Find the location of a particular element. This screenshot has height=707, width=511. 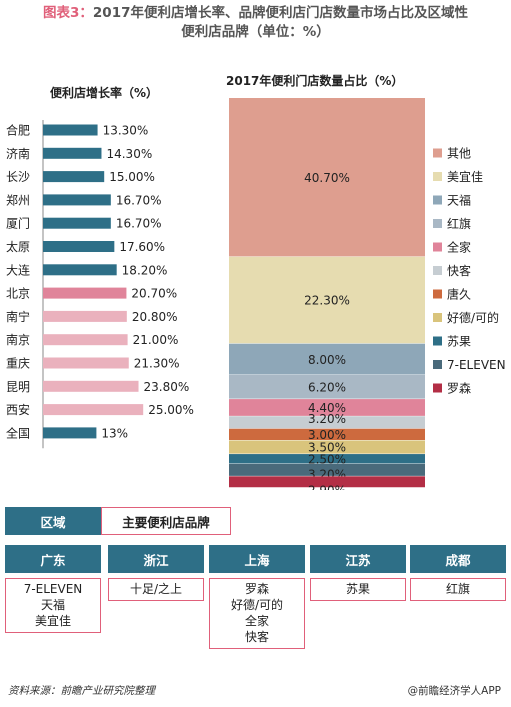

credit-note: @前瞻经济学人APP is located at coordinates (454, 691).